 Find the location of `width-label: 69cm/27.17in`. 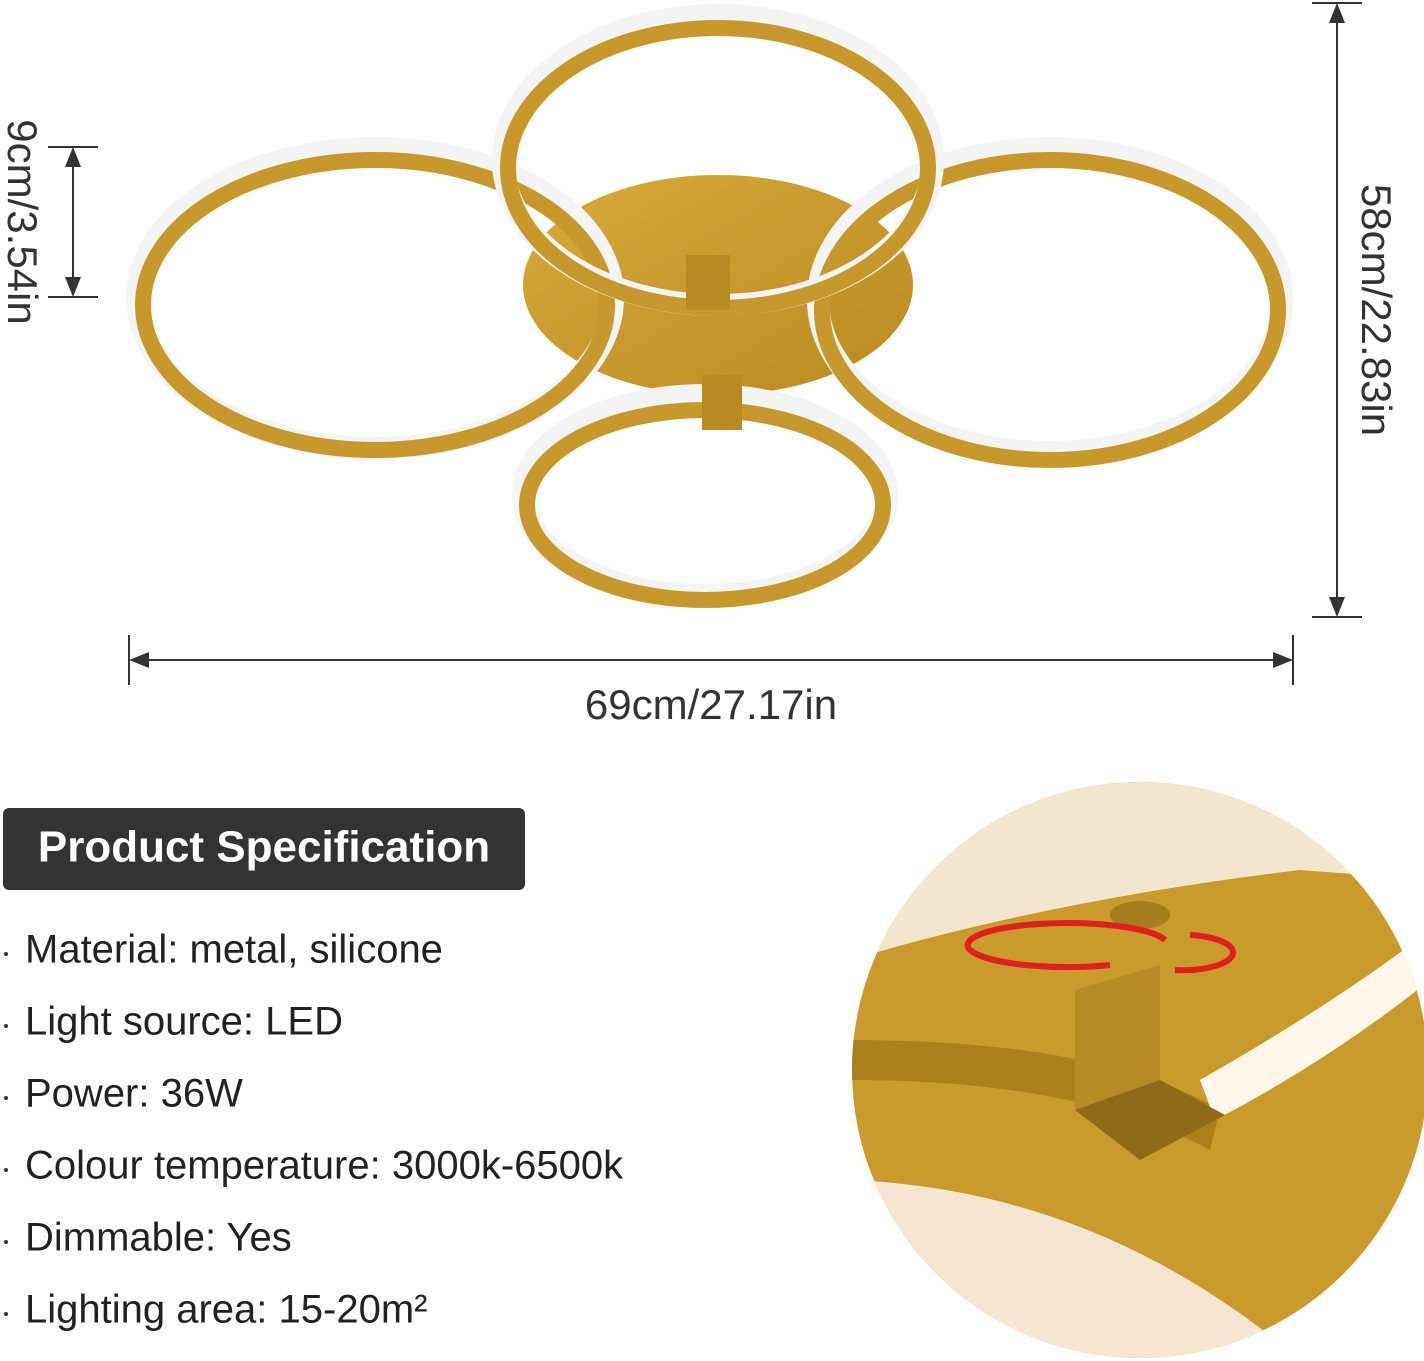

width-label: 69cm/27.17in is located at coordinates (711, 704).